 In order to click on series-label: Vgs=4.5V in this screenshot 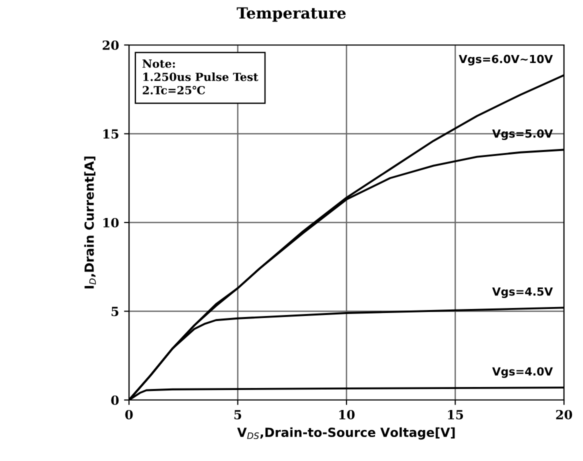, I will do `click(522, 292)`.